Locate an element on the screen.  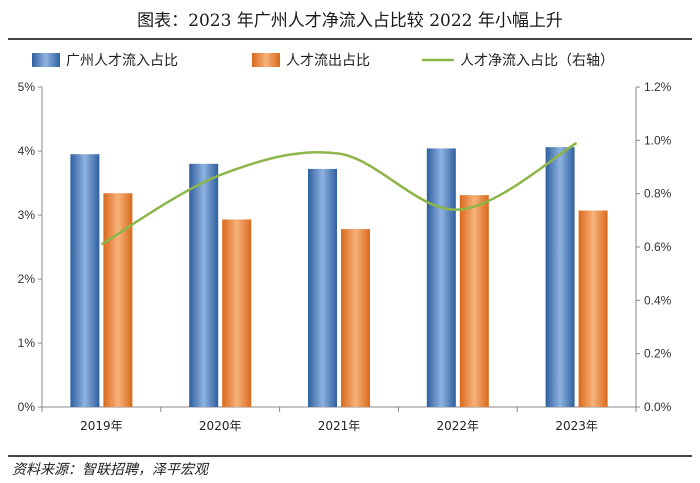
right-tick-label: 1.0% is located at coordinates (658, 140).